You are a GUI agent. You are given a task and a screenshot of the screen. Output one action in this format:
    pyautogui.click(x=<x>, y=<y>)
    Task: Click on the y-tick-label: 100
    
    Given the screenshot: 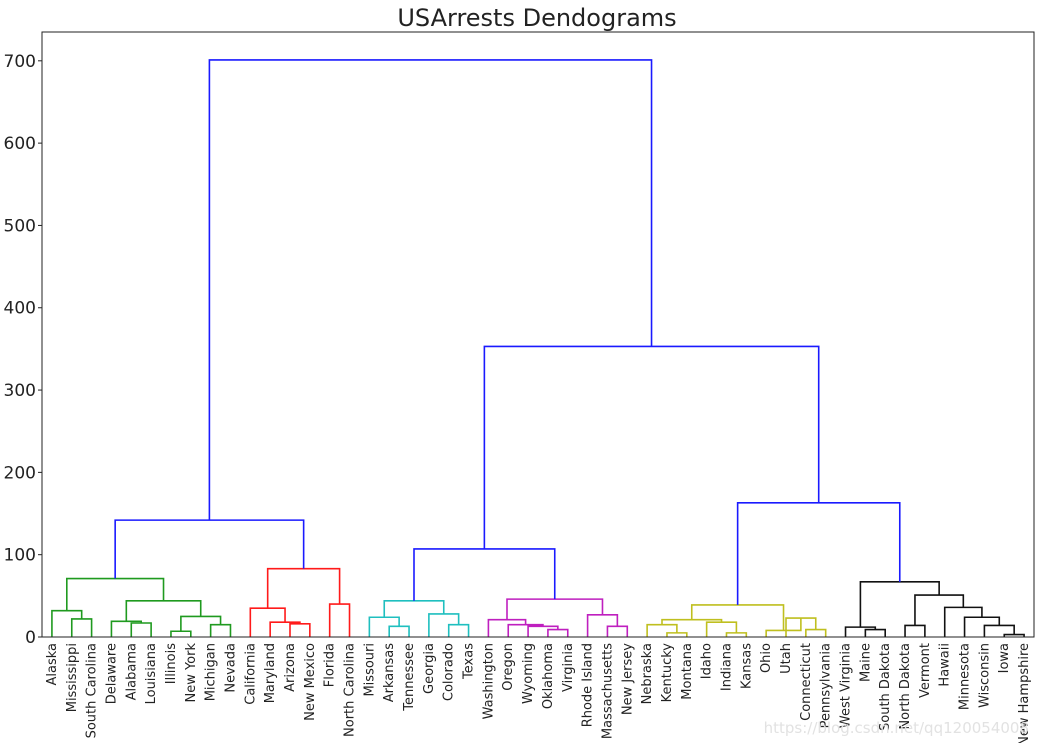 What is the action you would take?
    pyautogui.click(x=20, y=556)
    